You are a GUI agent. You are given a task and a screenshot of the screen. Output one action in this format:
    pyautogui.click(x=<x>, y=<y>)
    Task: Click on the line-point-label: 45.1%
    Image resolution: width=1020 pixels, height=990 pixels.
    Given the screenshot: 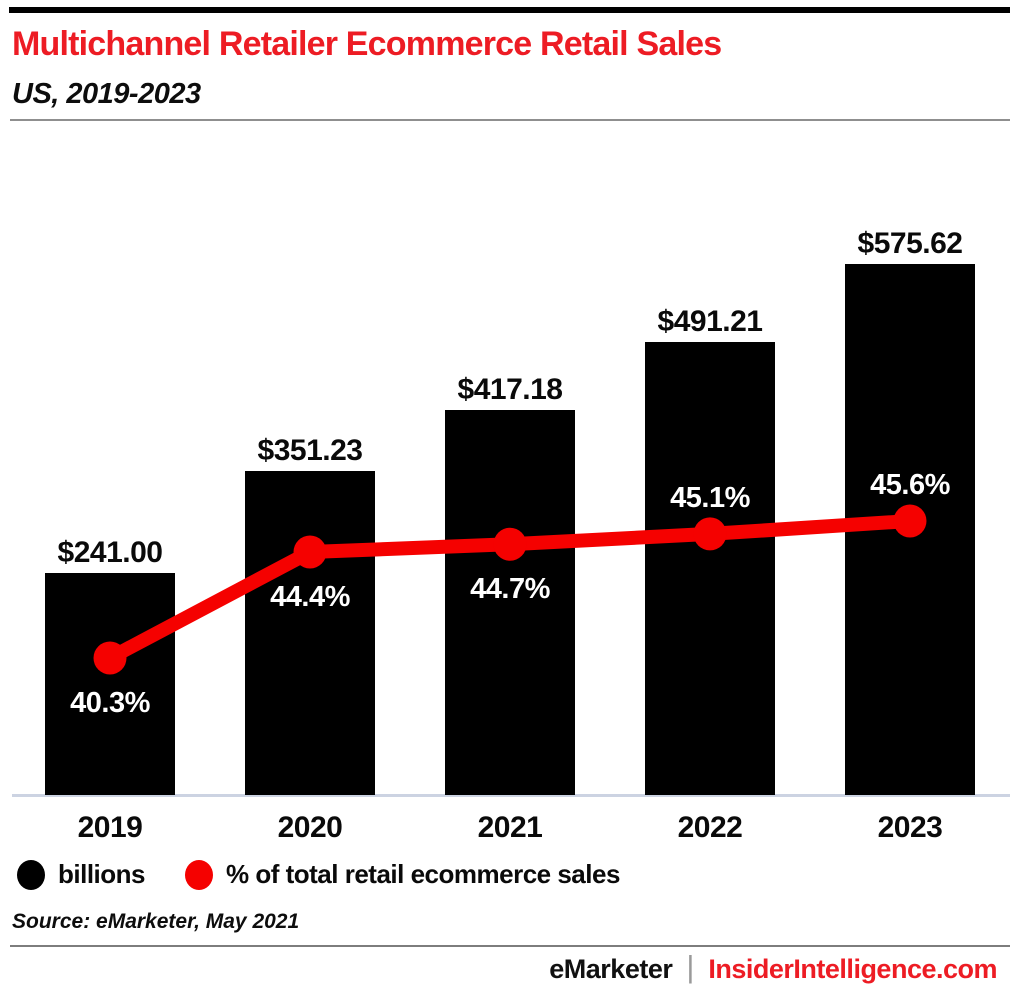 What is the action you would take?
    pyautogui.click(x=710, y=497)
    